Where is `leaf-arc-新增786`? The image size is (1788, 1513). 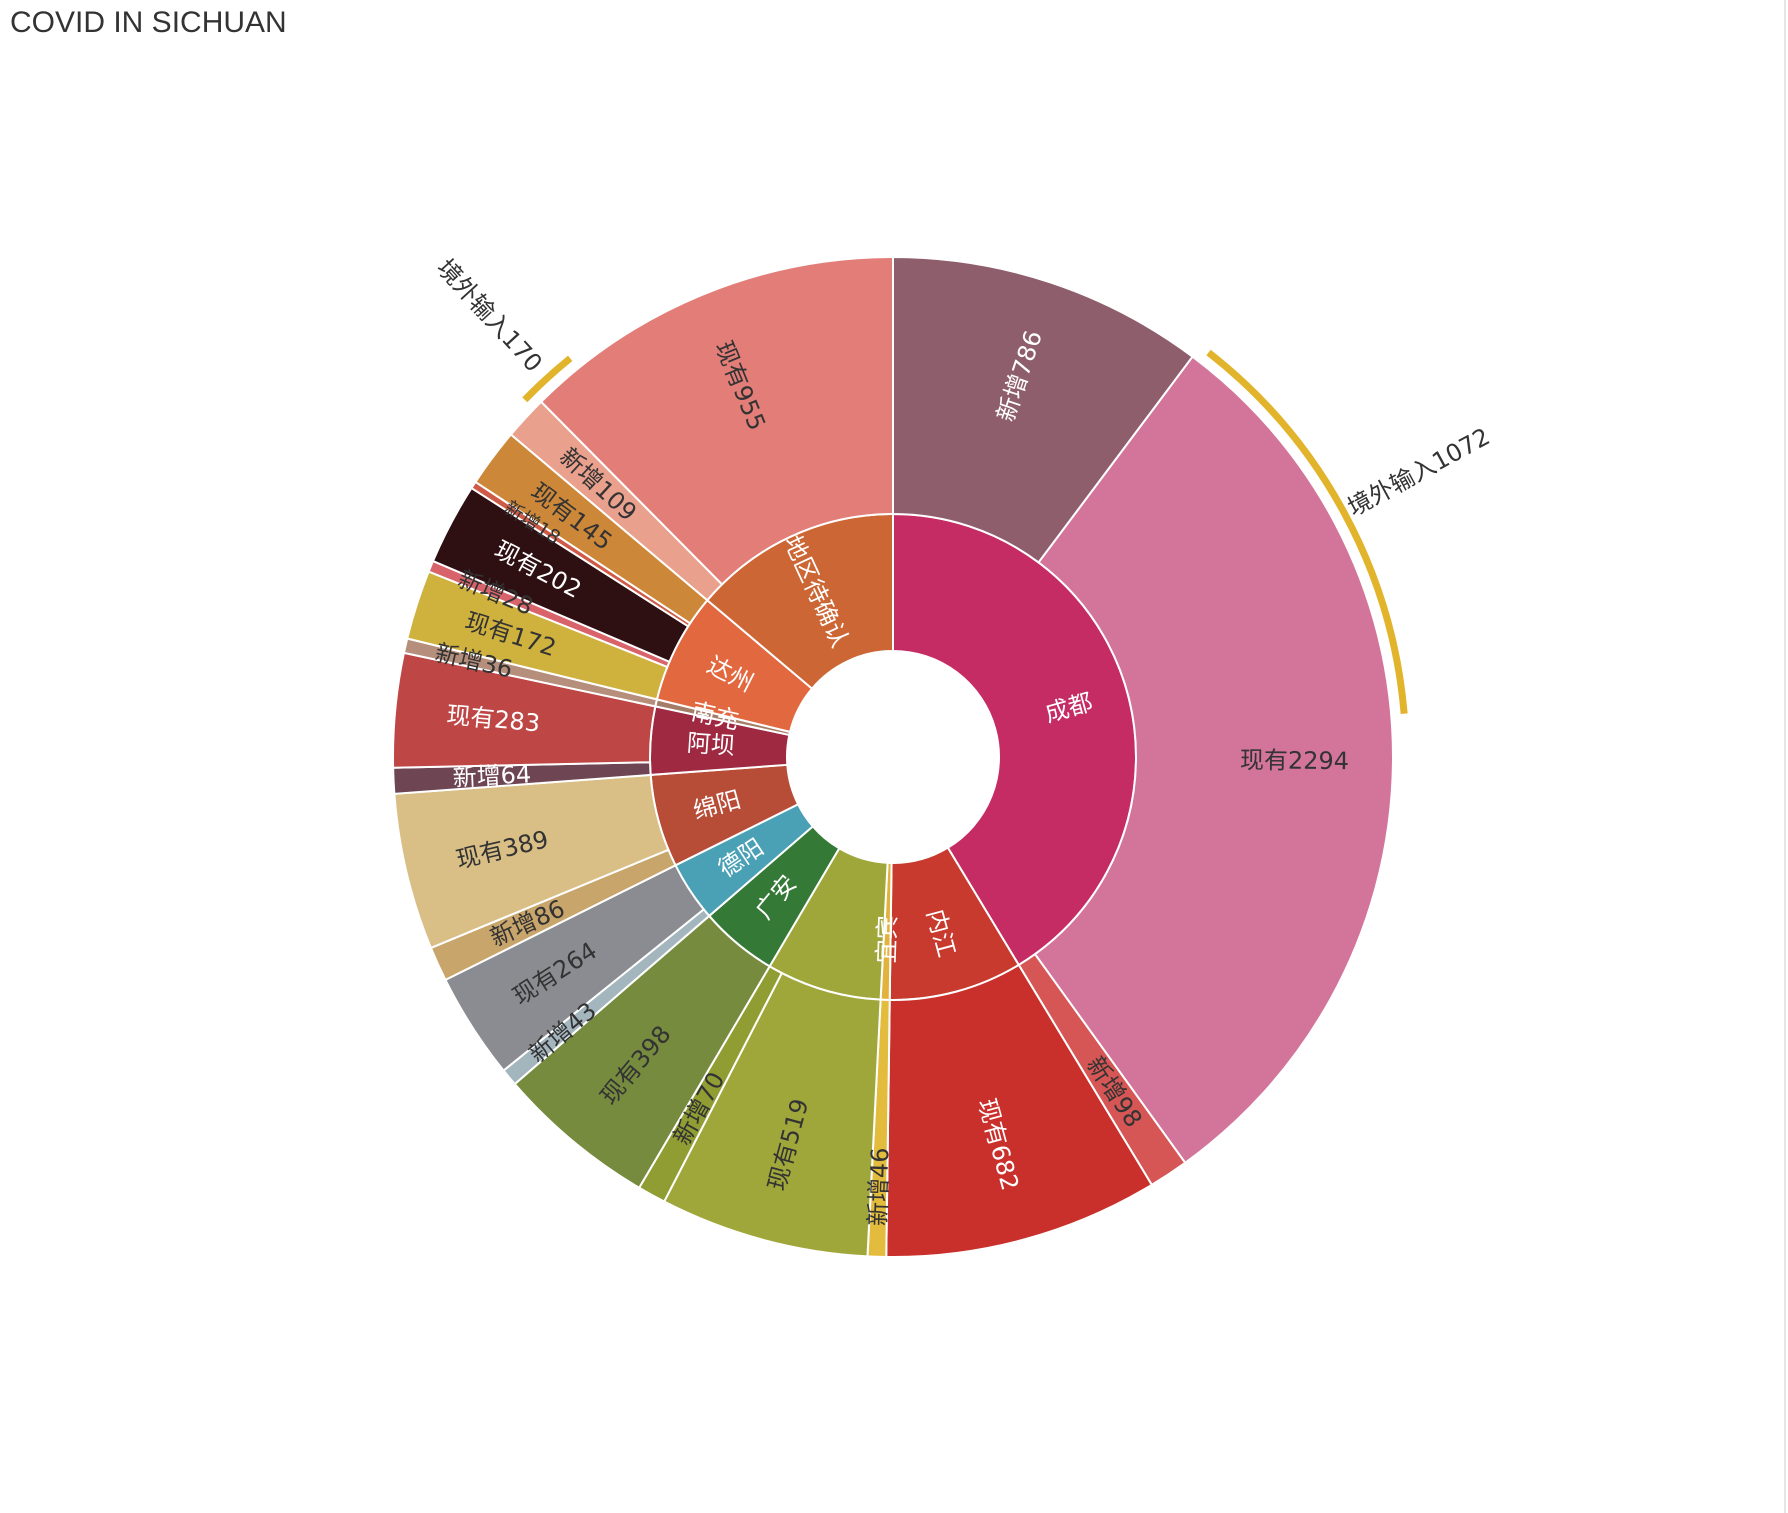
leaf-arc-新增786 is located at coordinates (1043, 409).